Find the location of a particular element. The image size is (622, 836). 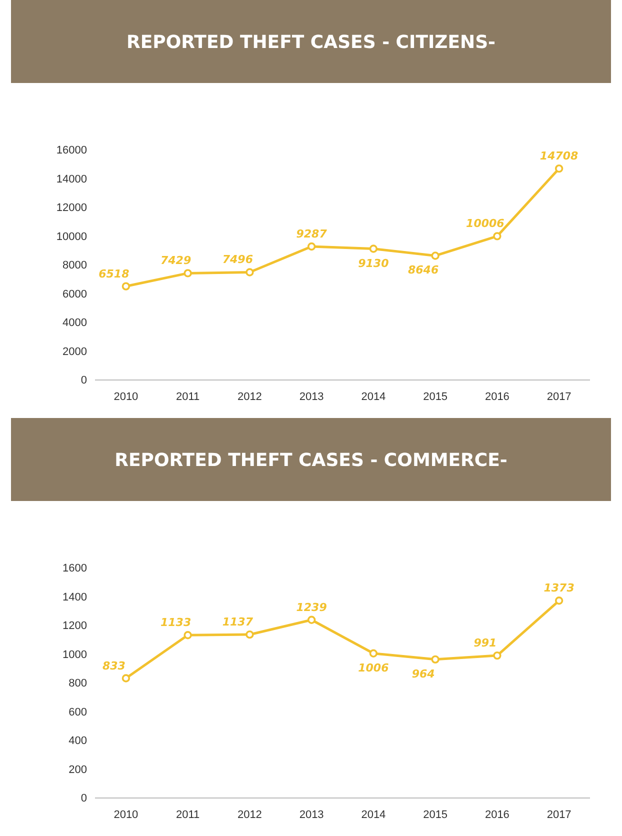

y-tick-label: 1200 is located at coordinates (74, 626).